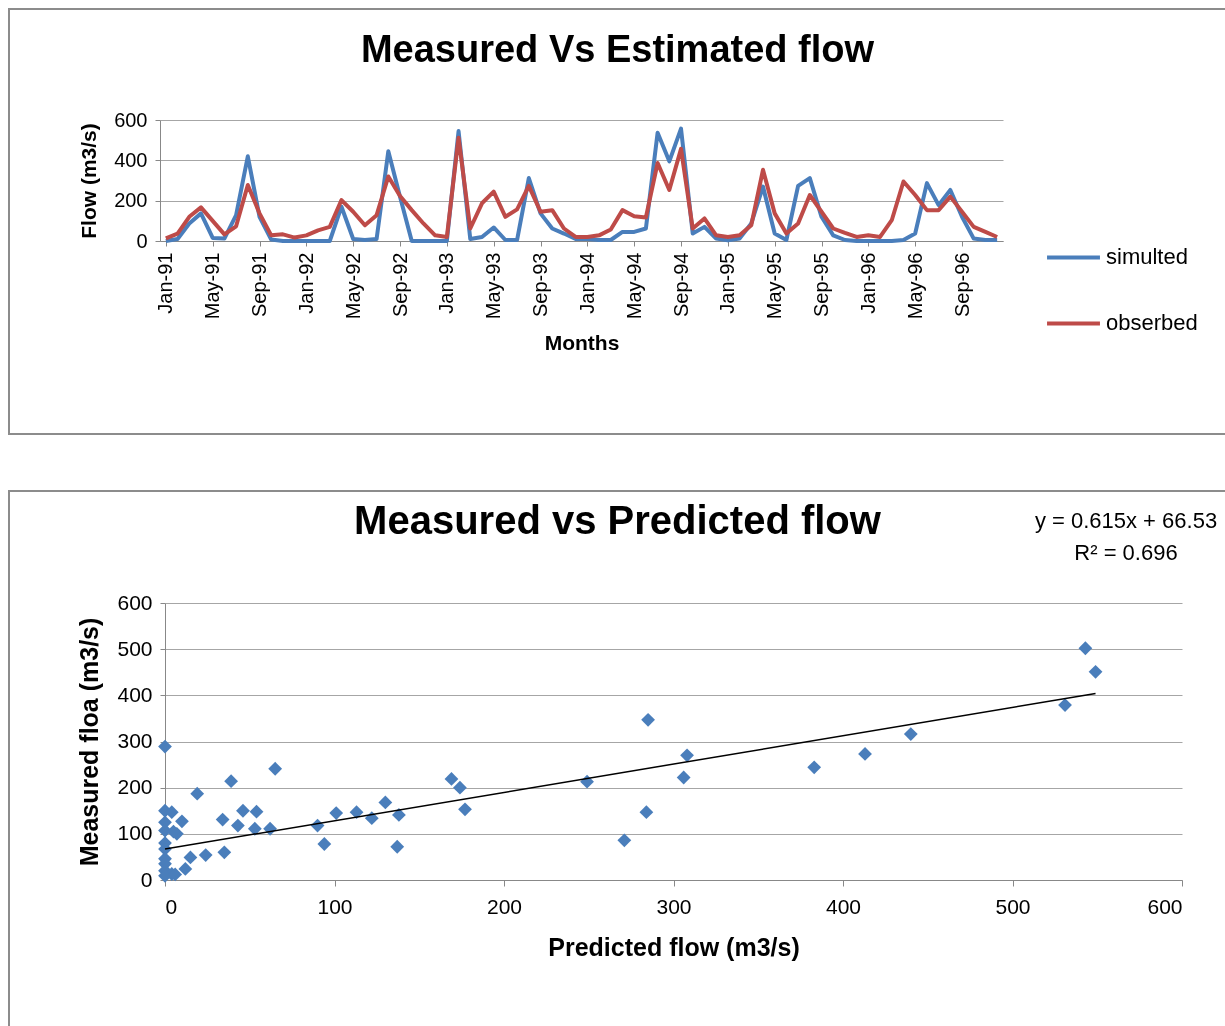 Image resolution: width=1225 pixels, height=1026 pixels. I want to click on x-tick-label: May-94, so click(633, 286).